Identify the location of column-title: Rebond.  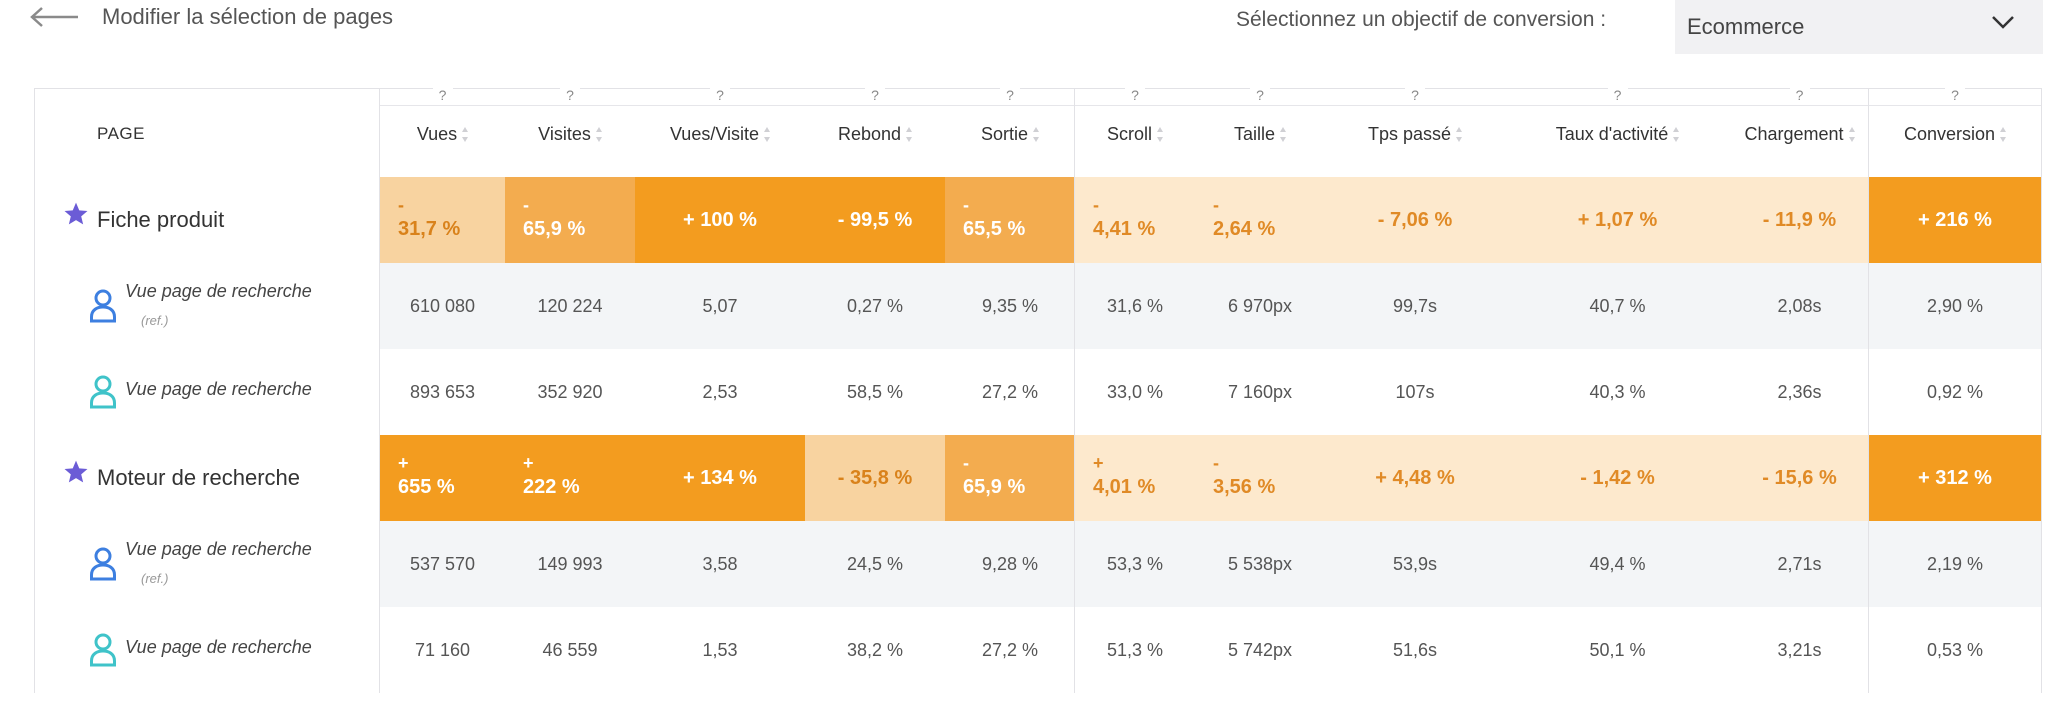
(875, 134).